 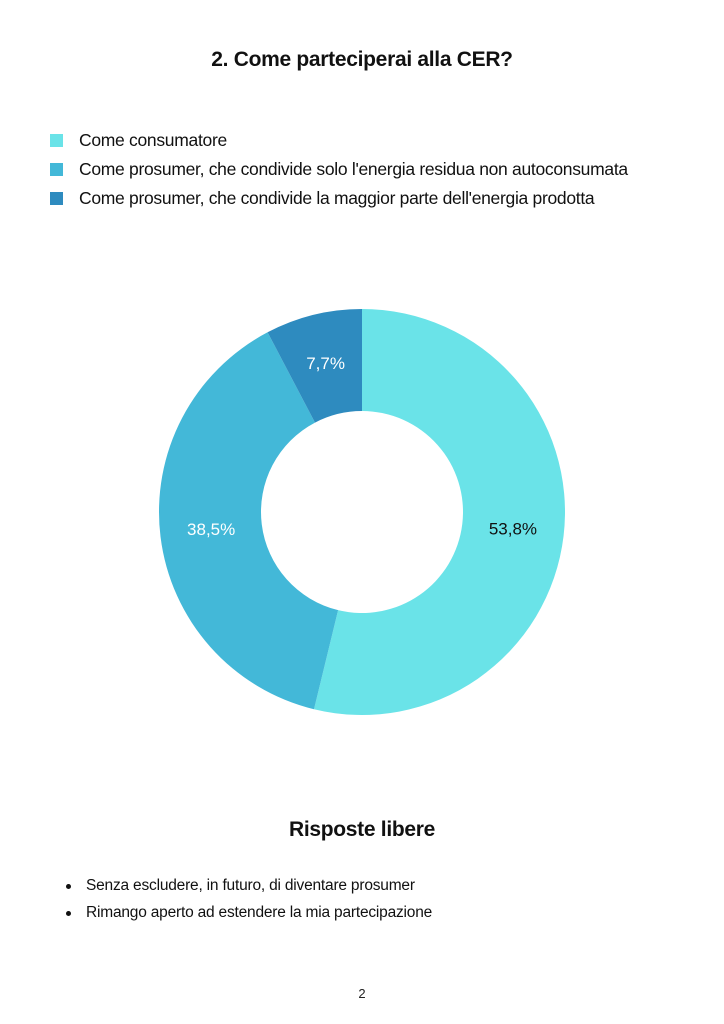 I want to click on slice-consumatore, so click(x=439, y=512).